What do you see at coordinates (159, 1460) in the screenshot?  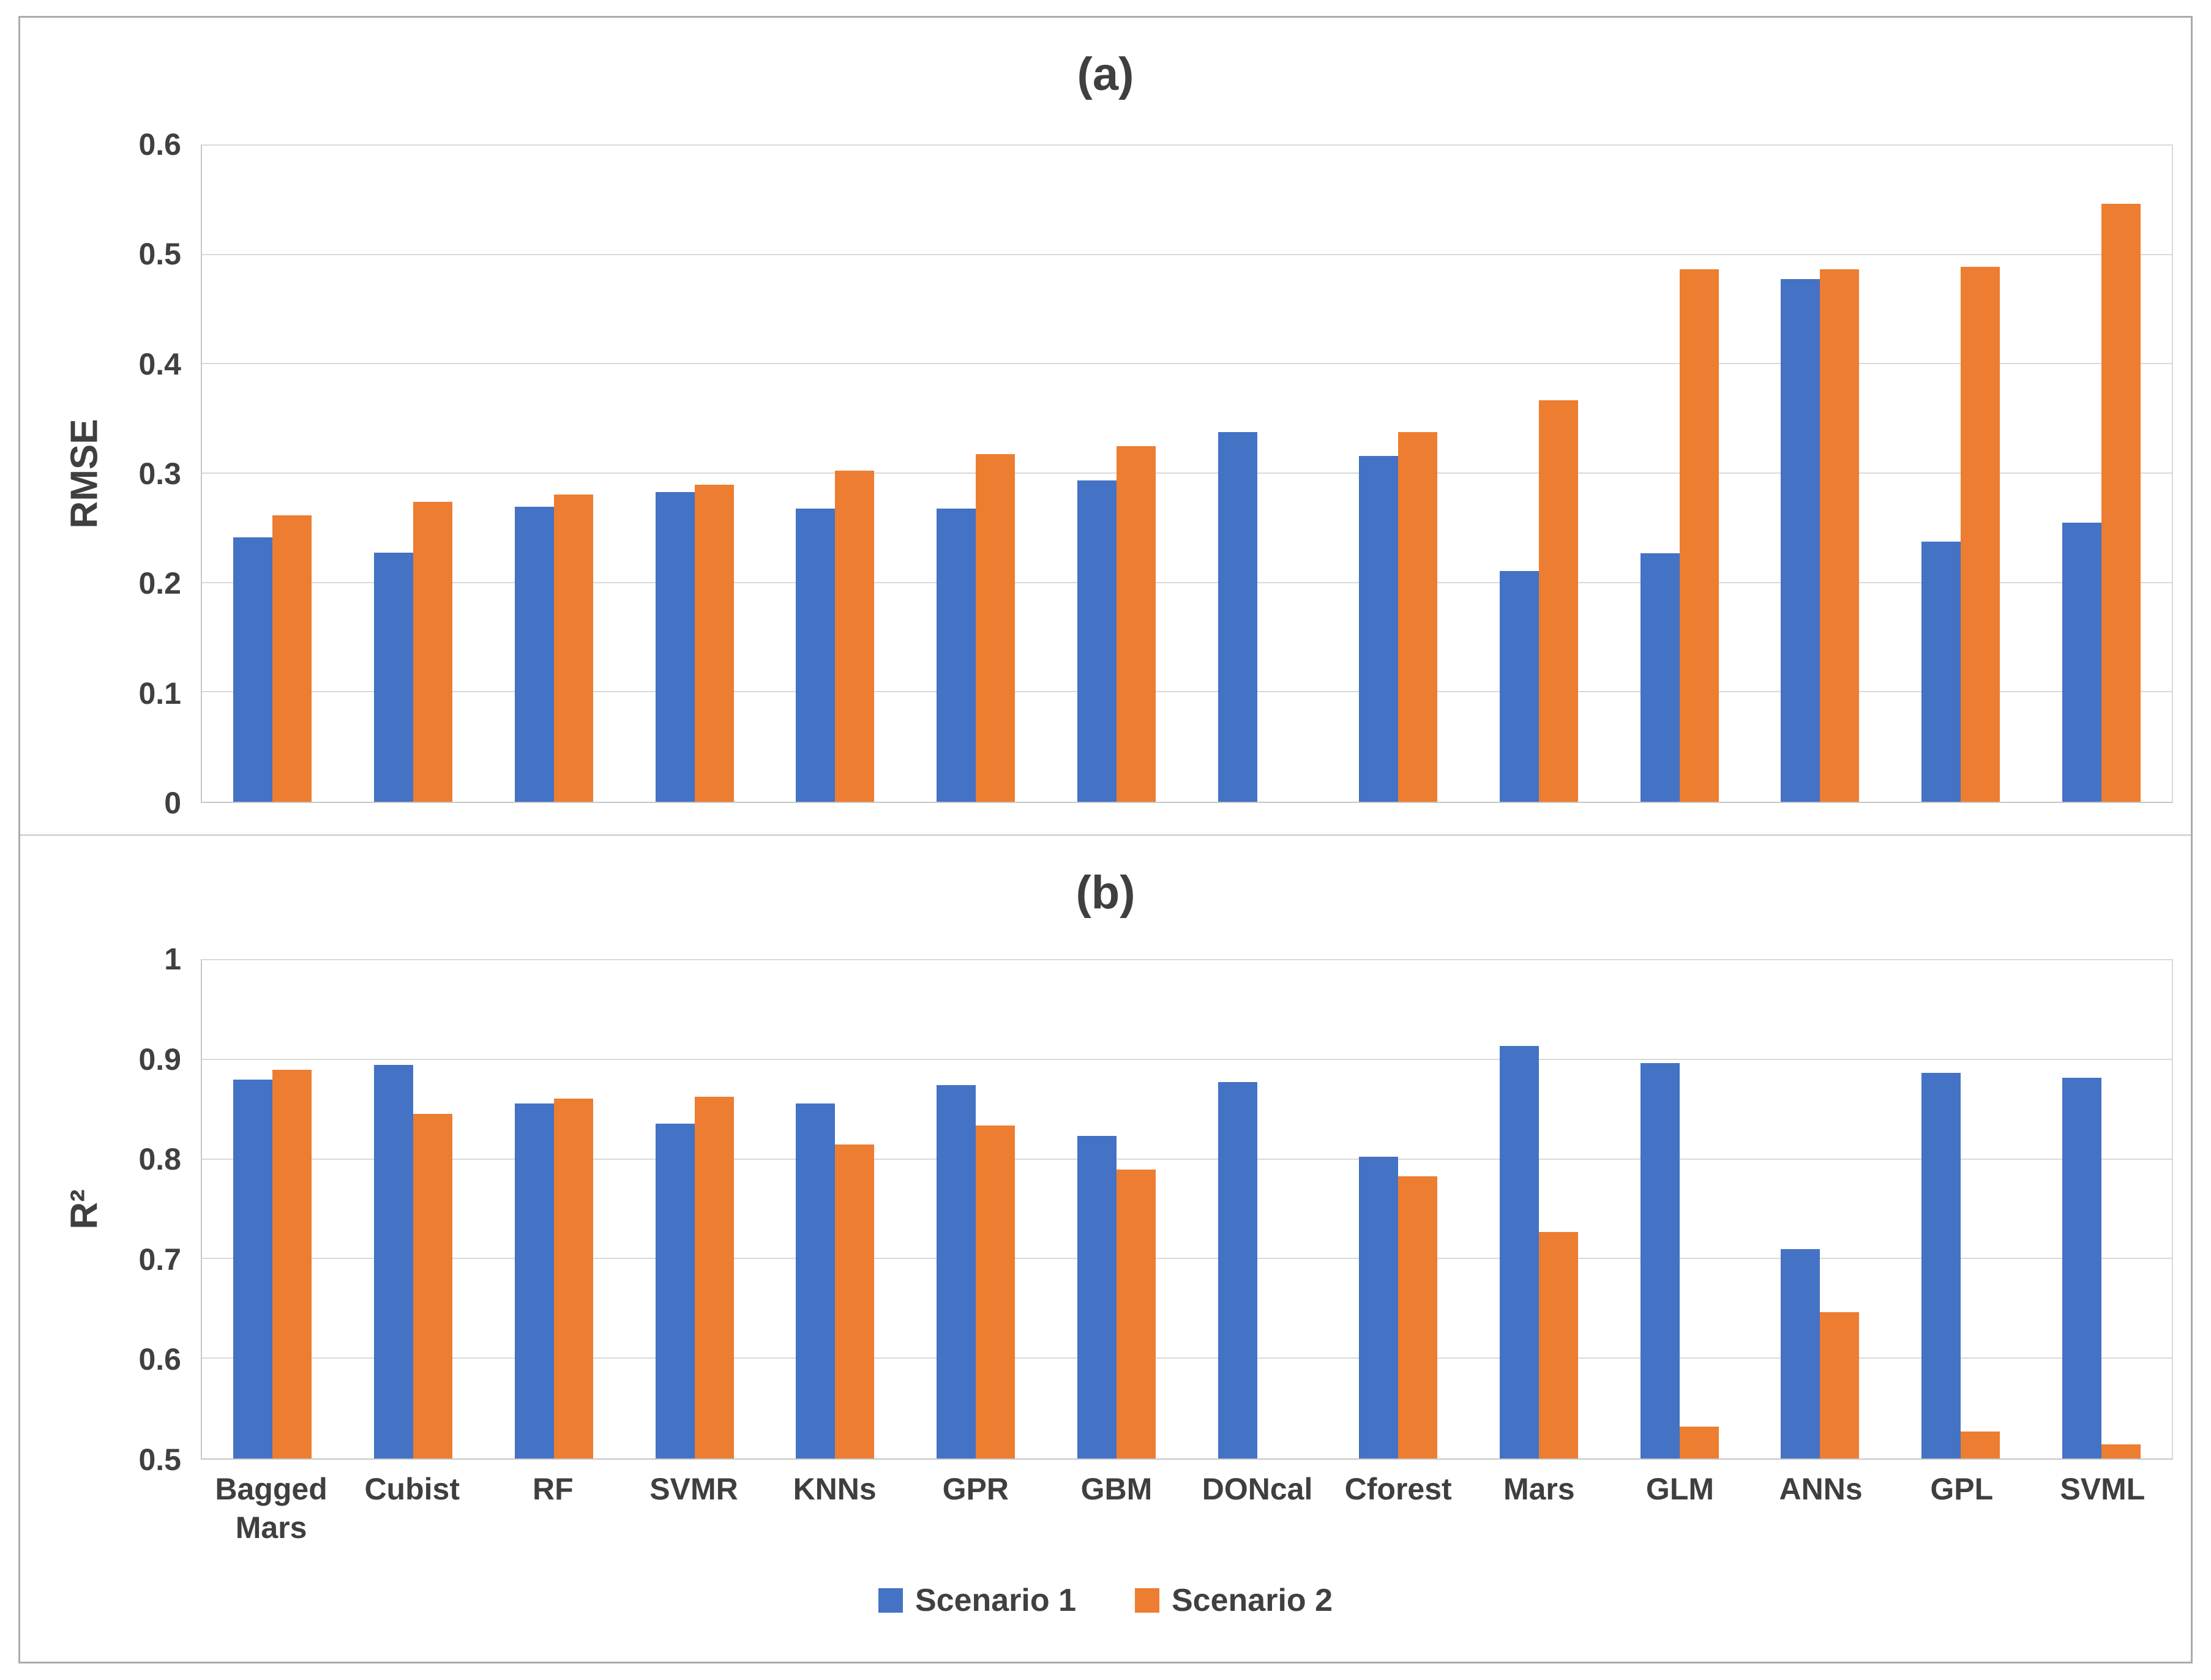 I see `y-tick-label: 0.5` at bounding box center [159, 1460].